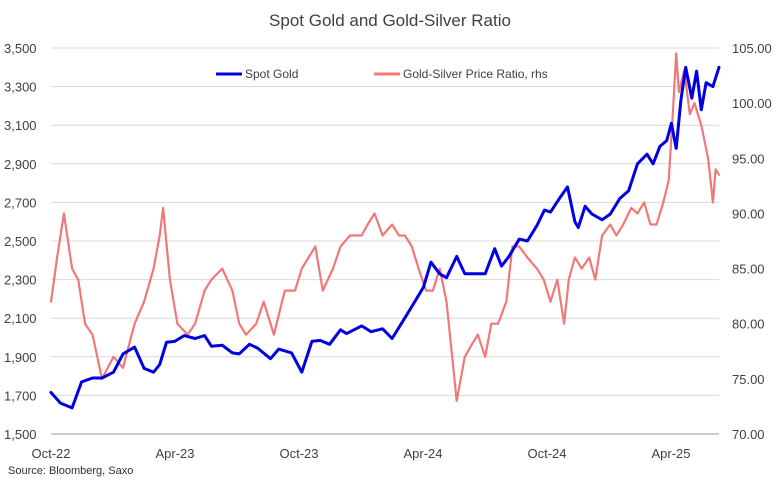 The width and height of the screenshot is (780, 483). I want to click on legend: Spot Gold Gold-Silver Price Ratio, rhs, so click(382, 74).